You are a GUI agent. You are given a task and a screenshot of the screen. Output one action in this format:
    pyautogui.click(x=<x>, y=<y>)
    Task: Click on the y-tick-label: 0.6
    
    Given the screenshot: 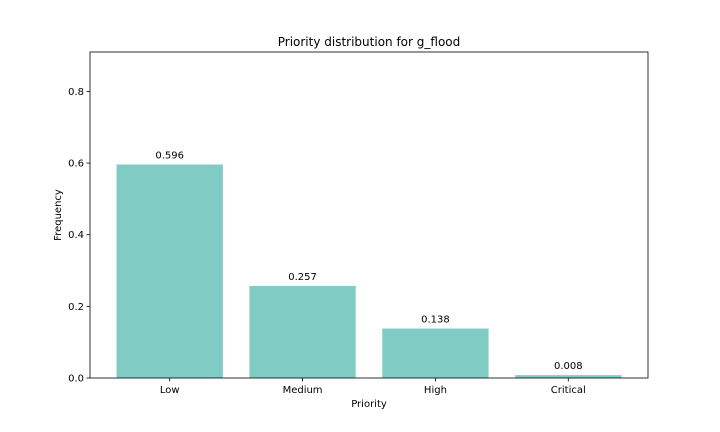 What is the action you would take?
    pyautogui.click(x=76, y=164)
    